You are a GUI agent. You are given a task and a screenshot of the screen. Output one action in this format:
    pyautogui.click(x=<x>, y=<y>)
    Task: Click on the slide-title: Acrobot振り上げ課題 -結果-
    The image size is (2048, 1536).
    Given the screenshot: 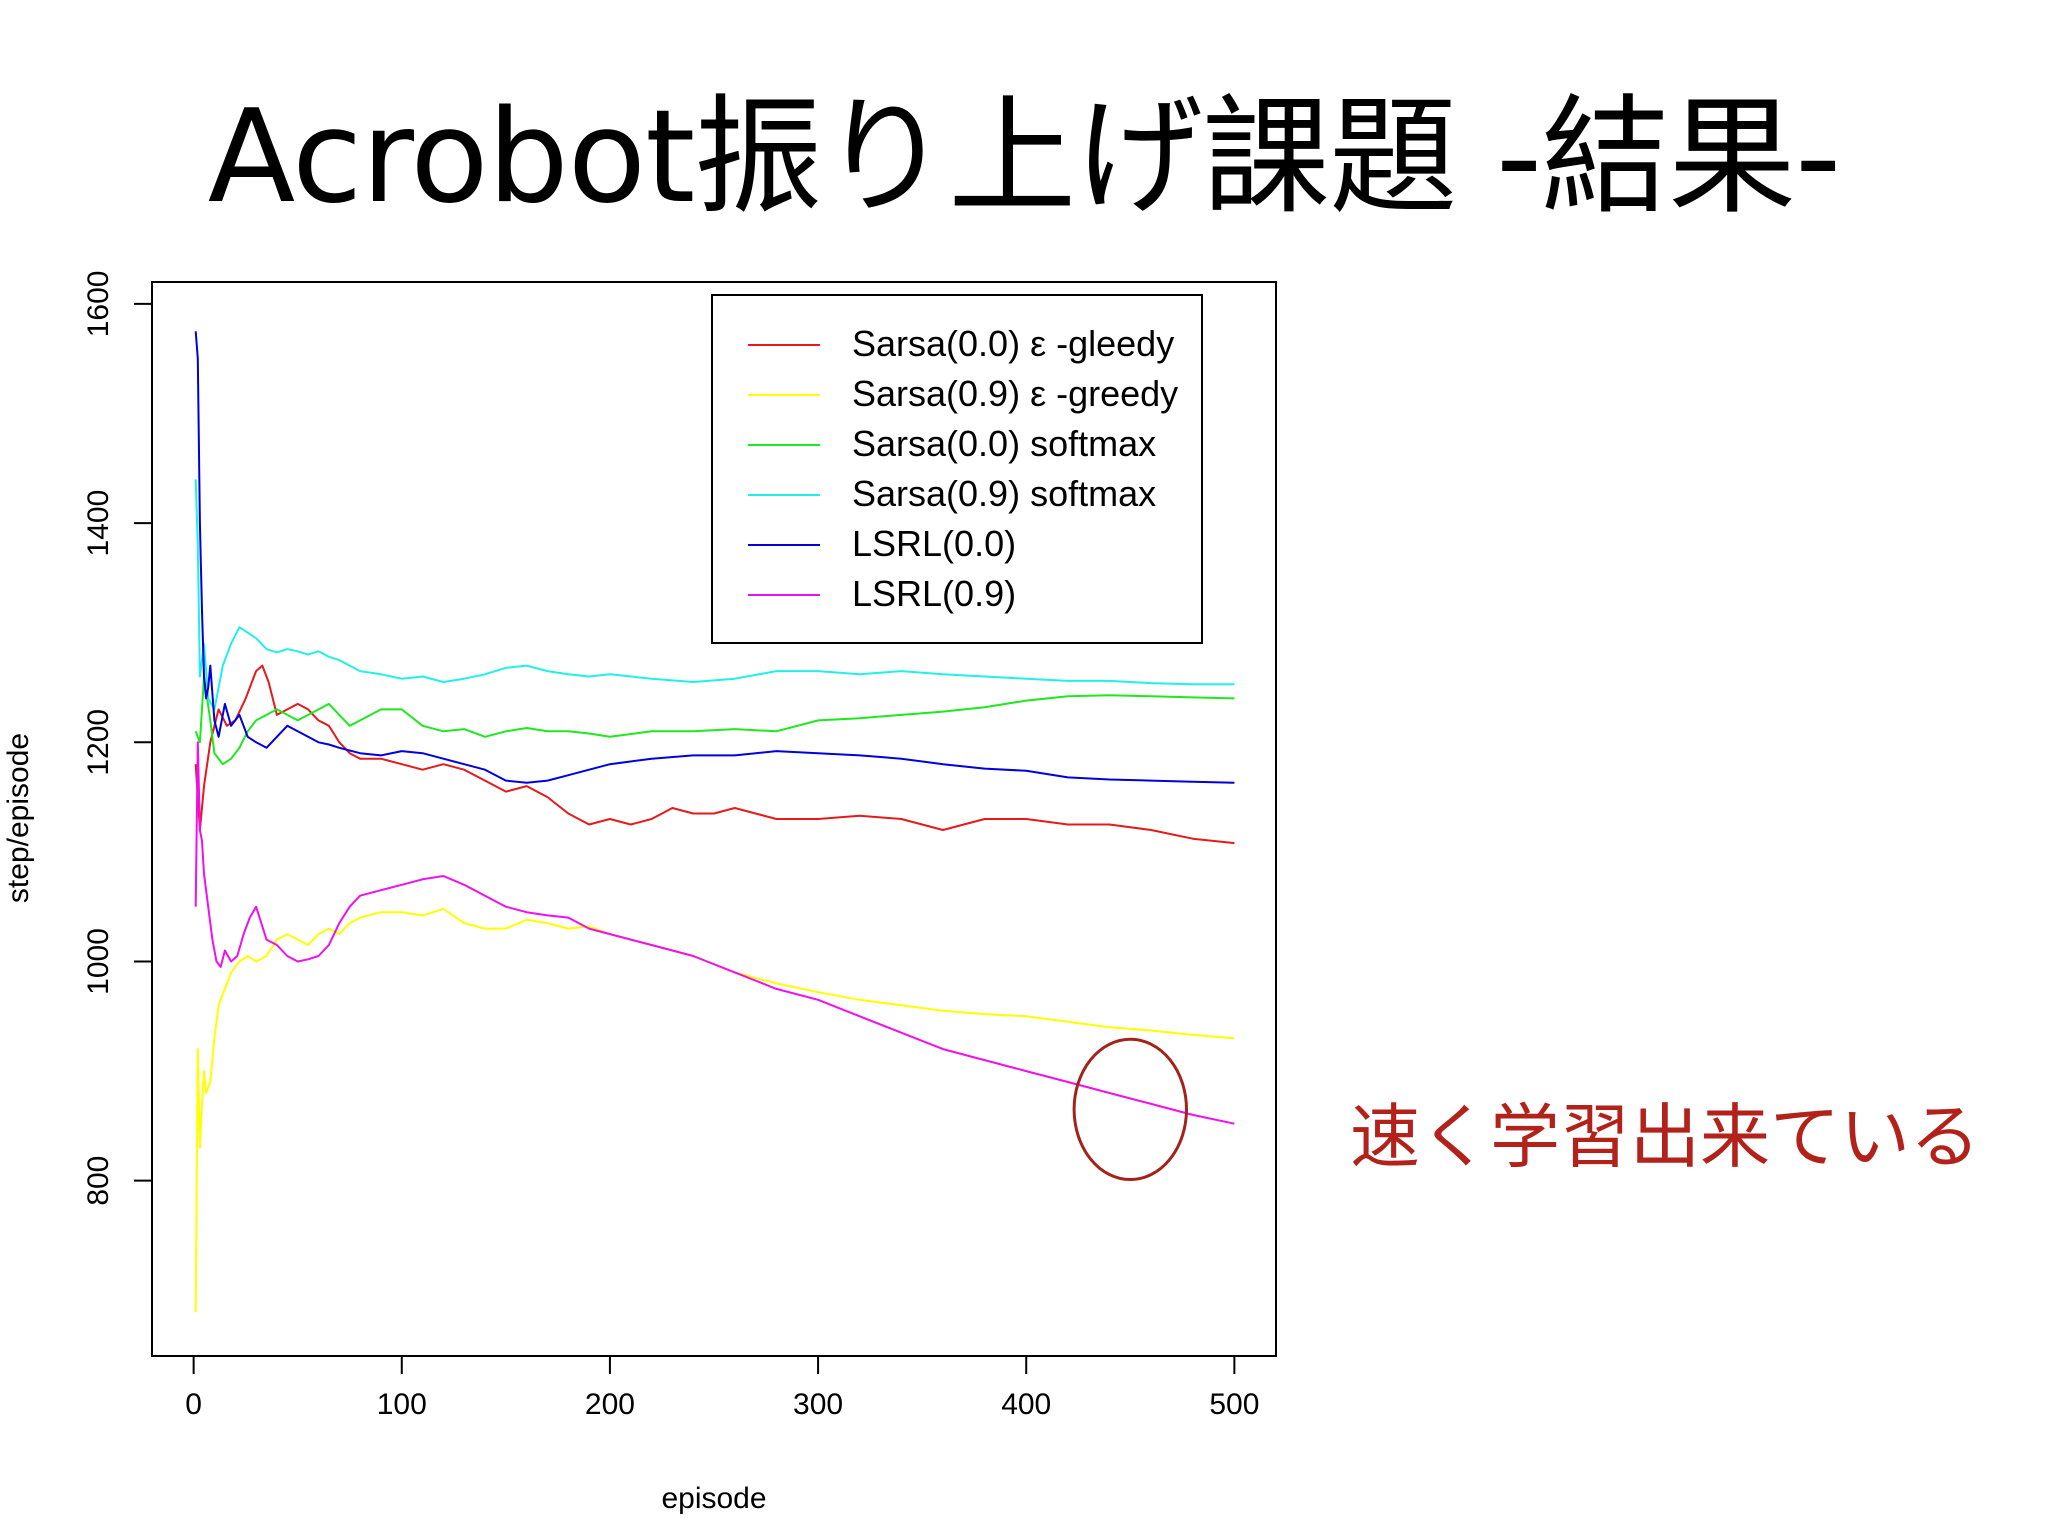 What is the action you would take?
    pyautogui.click(x=1024, y=157)
    